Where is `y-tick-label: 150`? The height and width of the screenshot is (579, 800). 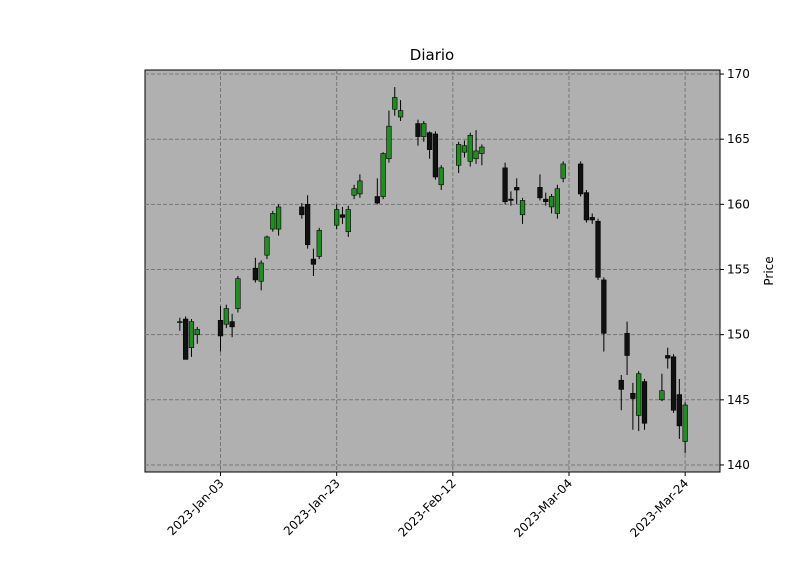
y-tick-label: 150 is located at coordinates (738, 335).